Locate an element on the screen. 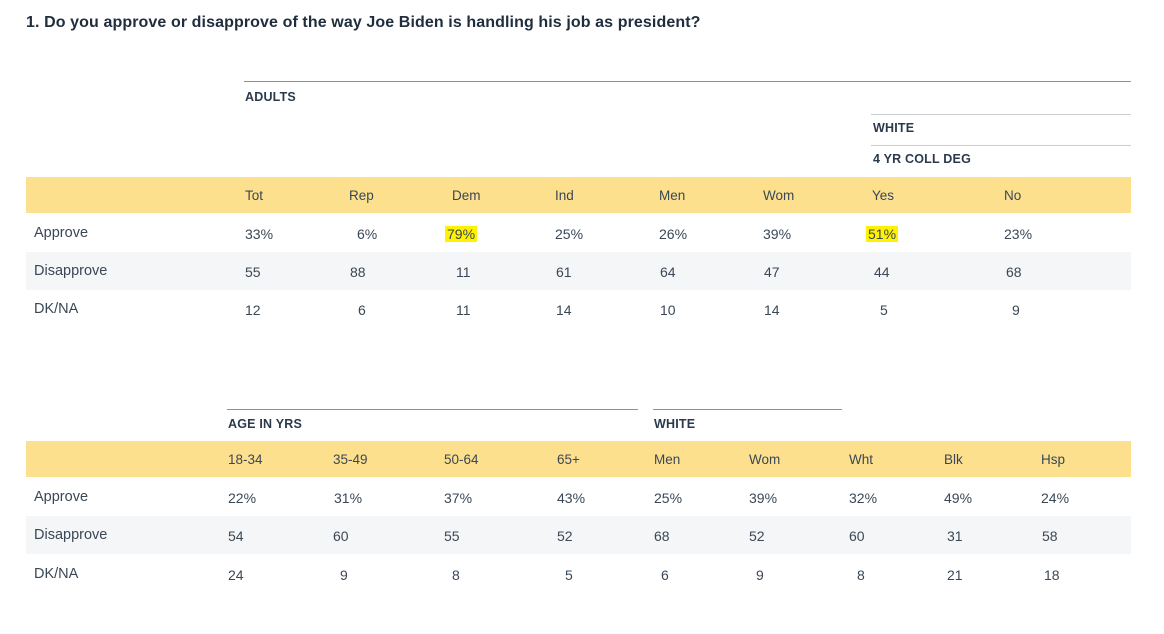  group-label-coll-deg: 4 YR COLL DEG is located at coordinates (922, 159).